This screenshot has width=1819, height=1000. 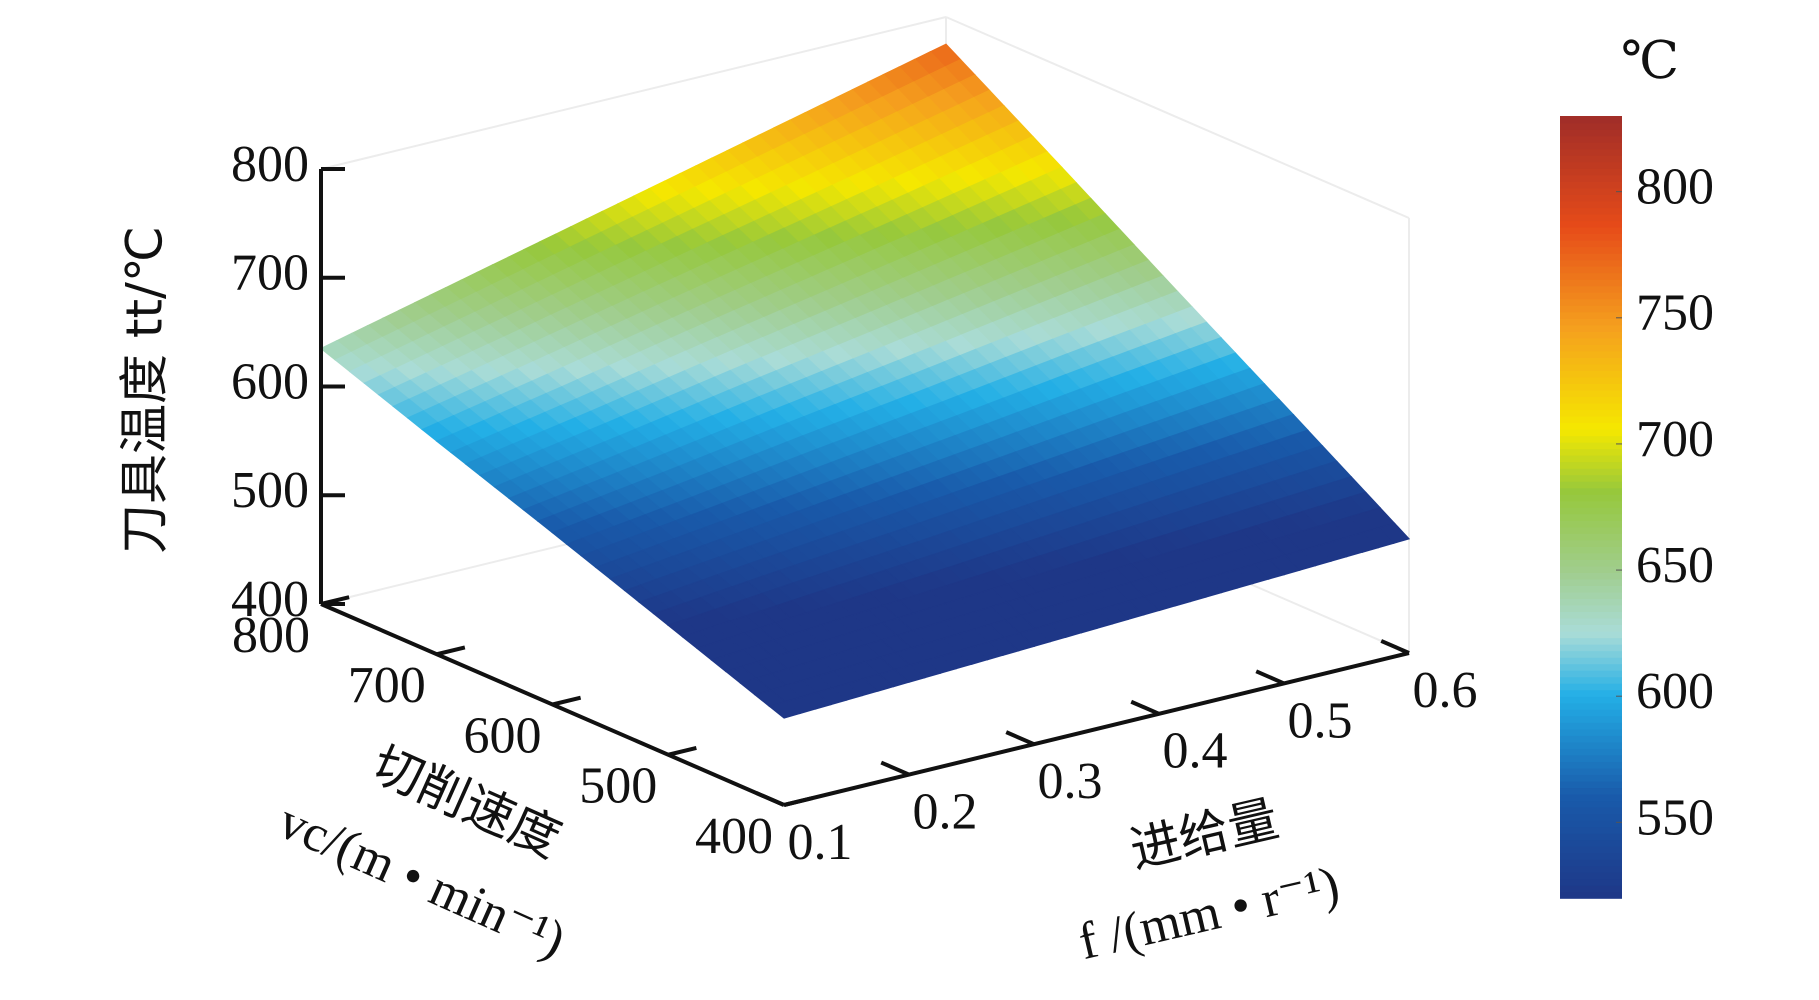 I want to click on y-tick-label: 500, so click(x=618, y=786).